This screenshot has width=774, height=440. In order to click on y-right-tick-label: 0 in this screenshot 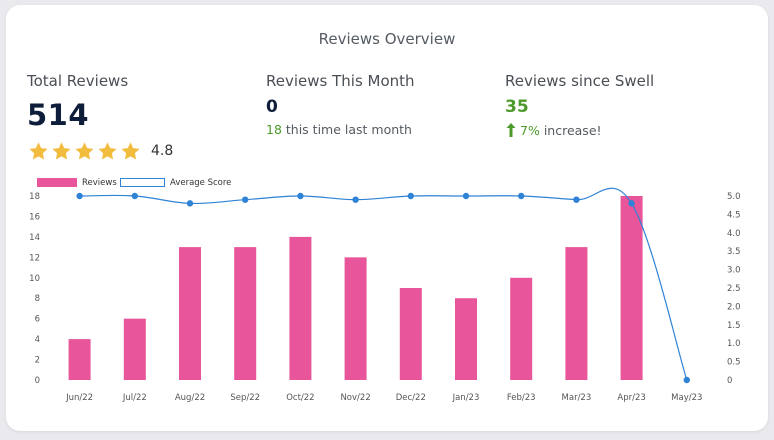, I will do `click(729, 381)`.